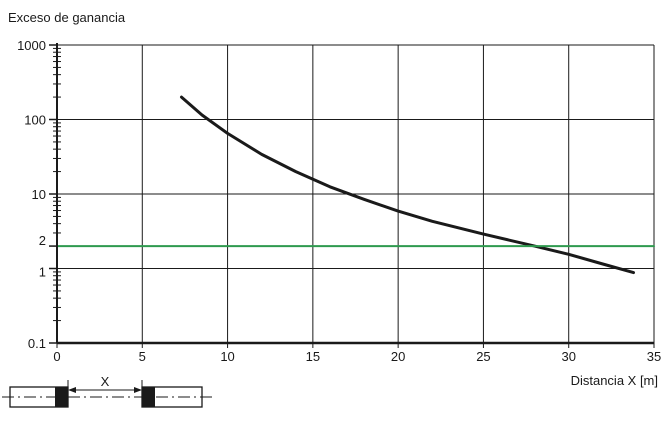 This screenshot has width=667, height=439. Describe the element at coordinates (56, 356) in the screenshot. I see `x-tick-label: 0` at that location.